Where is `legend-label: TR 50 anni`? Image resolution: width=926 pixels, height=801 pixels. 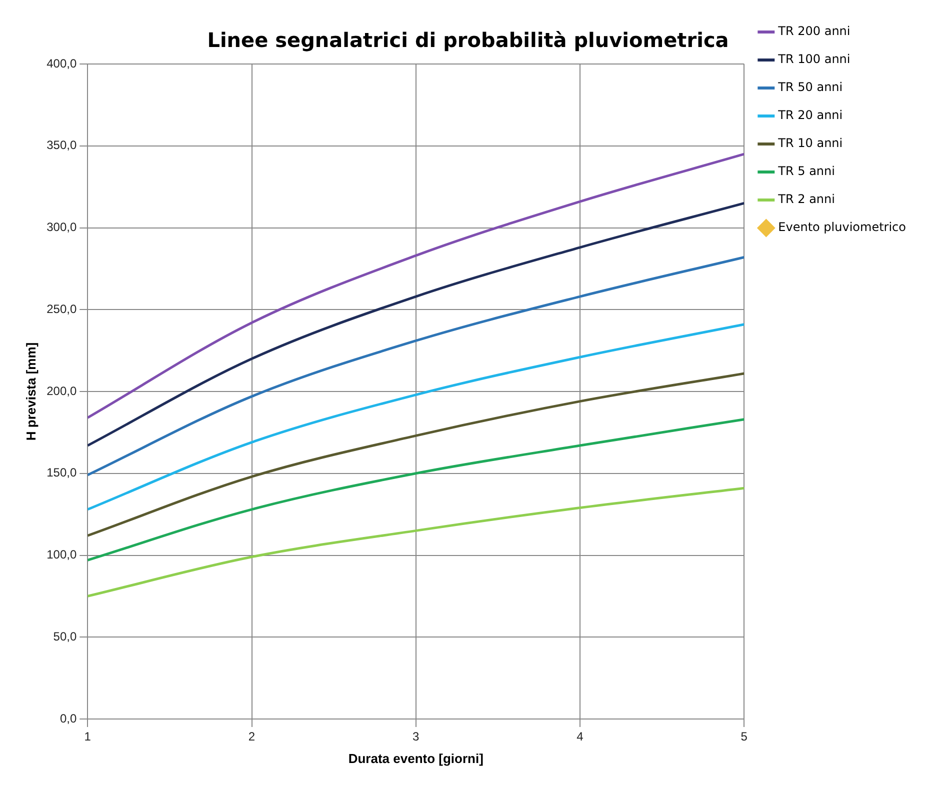 legend-label: TR 50 anni is located at coordinates (810, 87).